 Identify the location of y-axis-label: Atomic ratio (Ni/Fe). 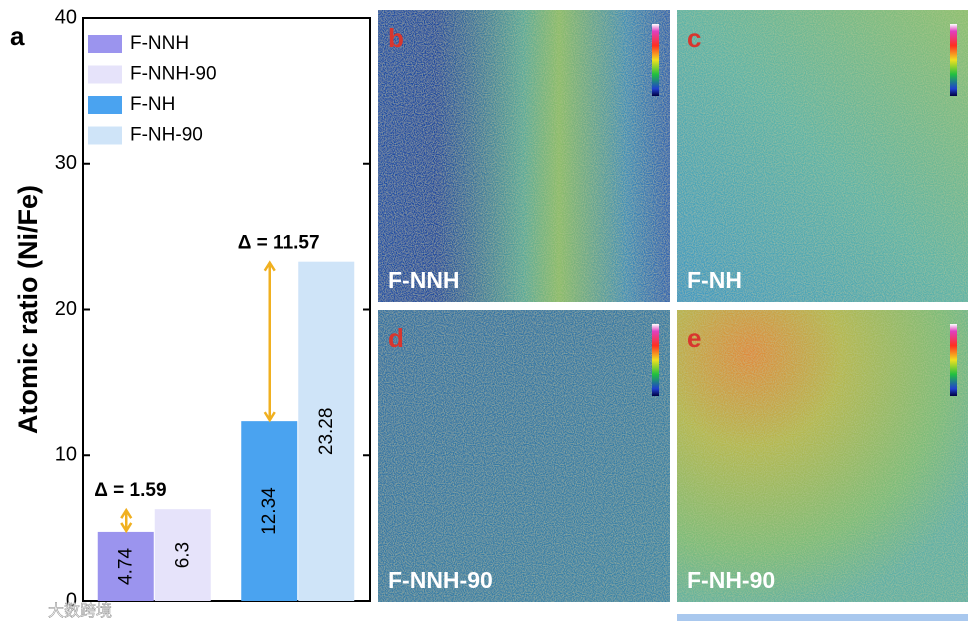
(28, 309).